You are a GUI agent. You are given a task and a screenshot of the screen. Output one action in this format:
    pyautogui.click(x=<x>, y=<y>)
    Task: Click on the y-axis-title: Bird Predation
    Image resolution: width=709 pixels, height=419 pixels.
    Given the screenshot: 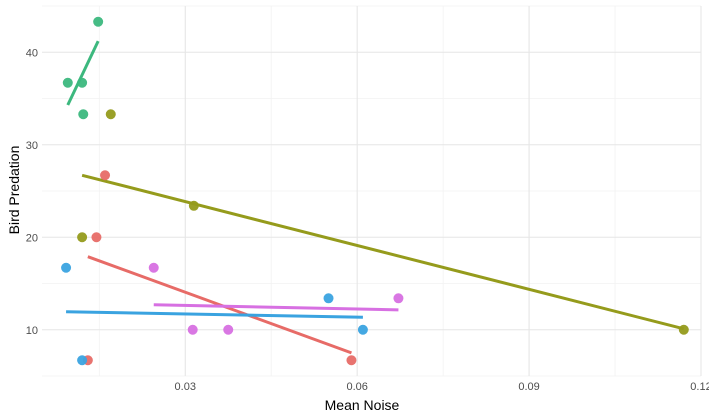 What is the action you would take?
    pyautogui.click(x=14, y=190)
    